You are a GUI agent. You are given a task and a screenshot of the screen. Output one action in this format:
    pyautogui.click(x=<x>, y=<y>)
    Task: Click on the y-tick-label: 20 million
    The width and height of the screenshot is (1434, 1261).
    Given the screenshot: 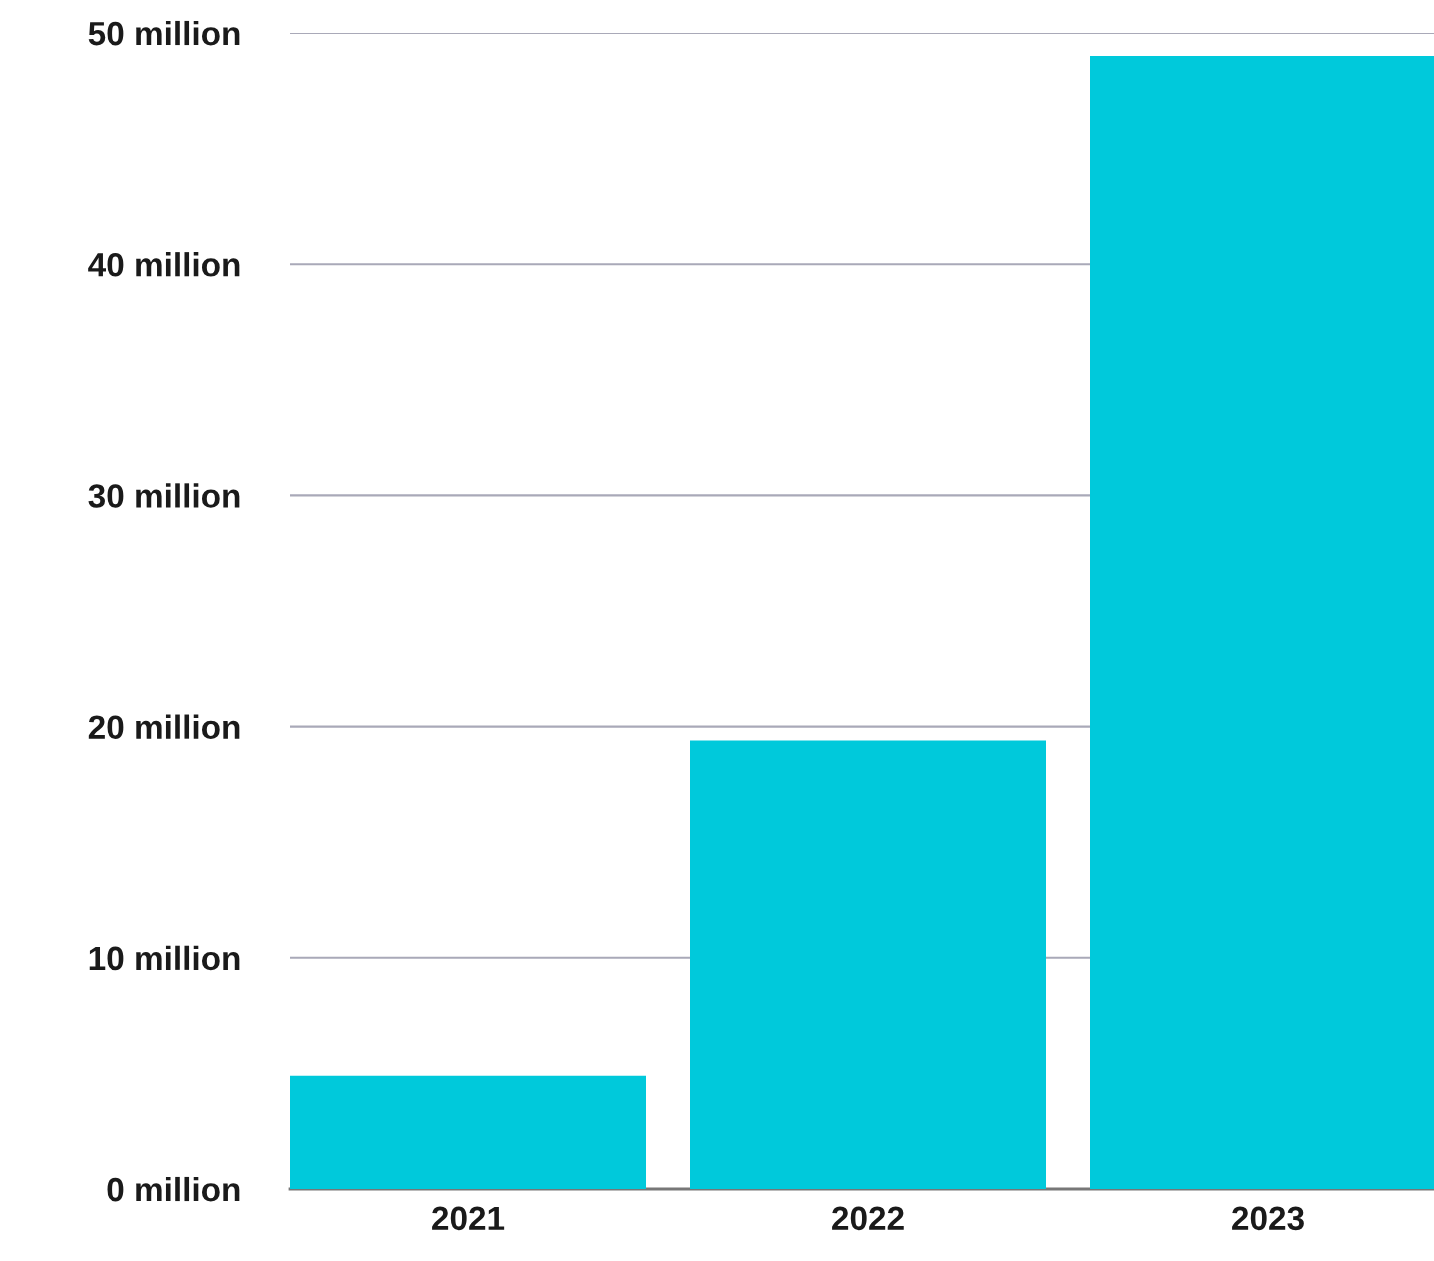 What is the action you would take?
    pyautogui.click(x=164, y=727)
    